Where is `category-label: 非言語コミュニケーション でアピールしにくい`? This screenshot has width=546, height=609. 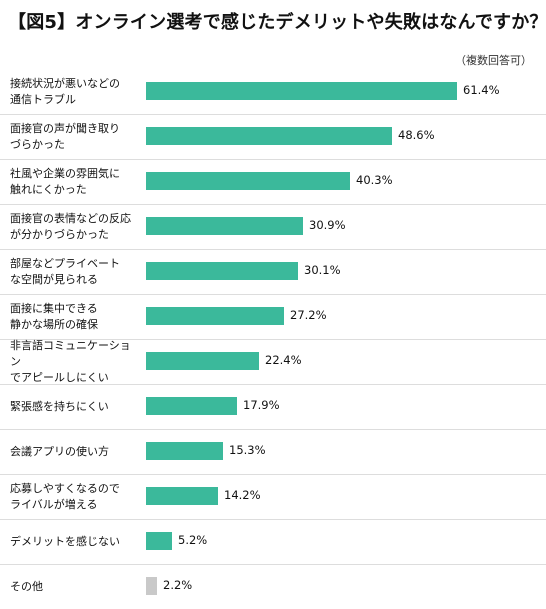
category-label: 非言語コミュニケーション でアピールしにくい is located at coordinates (70, 361).